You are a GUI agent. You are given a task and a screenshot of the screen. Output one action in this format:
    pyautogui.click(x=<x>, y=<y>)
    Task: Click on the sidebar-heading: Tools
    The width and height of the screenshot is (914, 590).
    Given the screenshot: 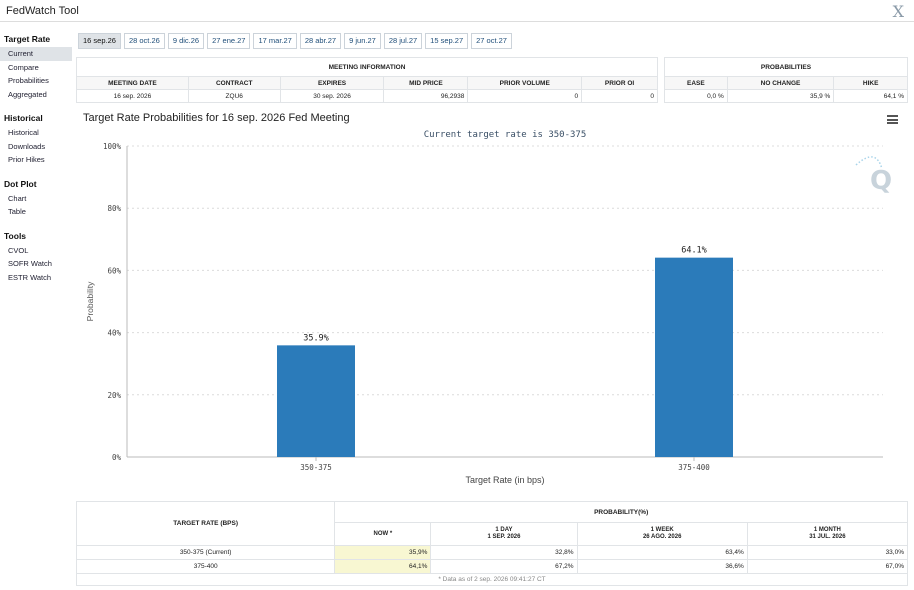 What is the action you would take?
    pyautogui.click(x=15, y=235)
    